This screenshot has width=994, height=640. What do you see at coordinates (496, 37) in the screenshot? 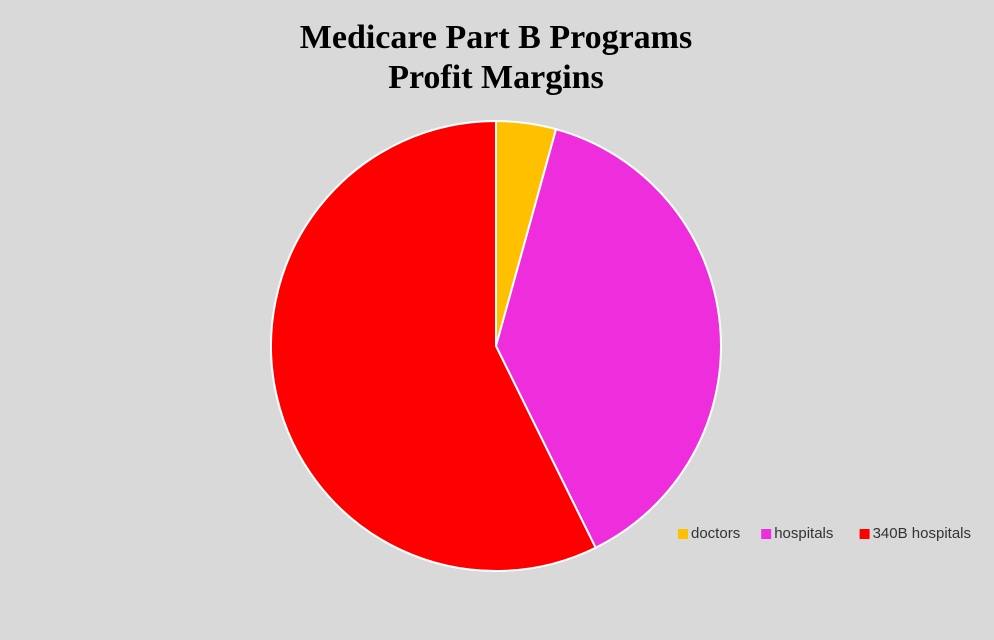
I see `chart-title: Medicare Part B Programs` at bounding box center [496, 37].